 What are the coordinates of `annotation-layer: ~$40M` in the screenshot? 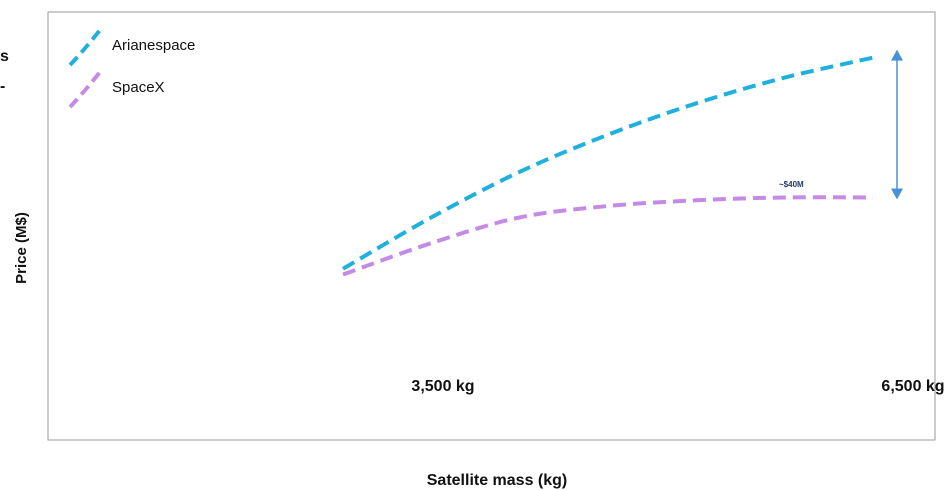 It's located at (841, 124).